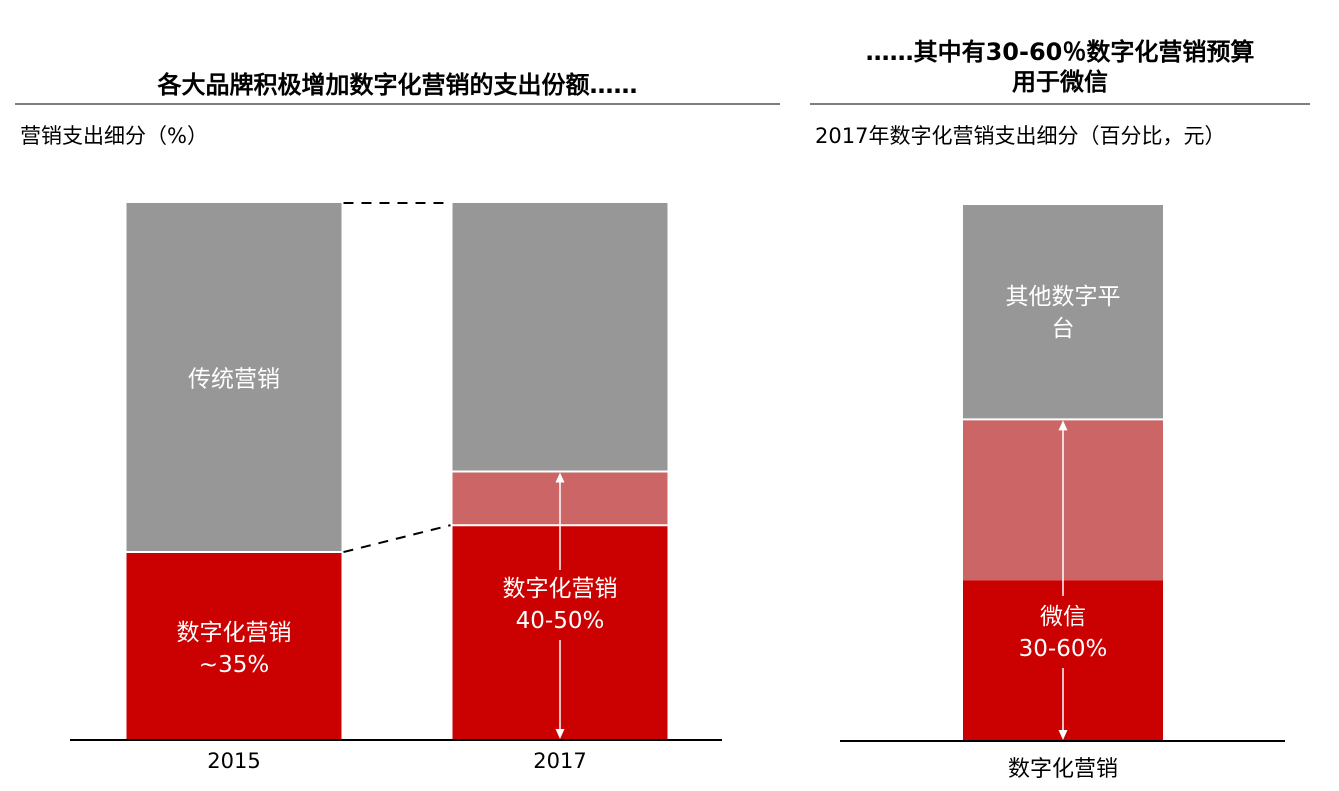 This screenshot has width=1339, height=791. What do you see at coordinates (397, 539) in the screenshot?
I see `connector-bottom` at bounding box center [397, 539].